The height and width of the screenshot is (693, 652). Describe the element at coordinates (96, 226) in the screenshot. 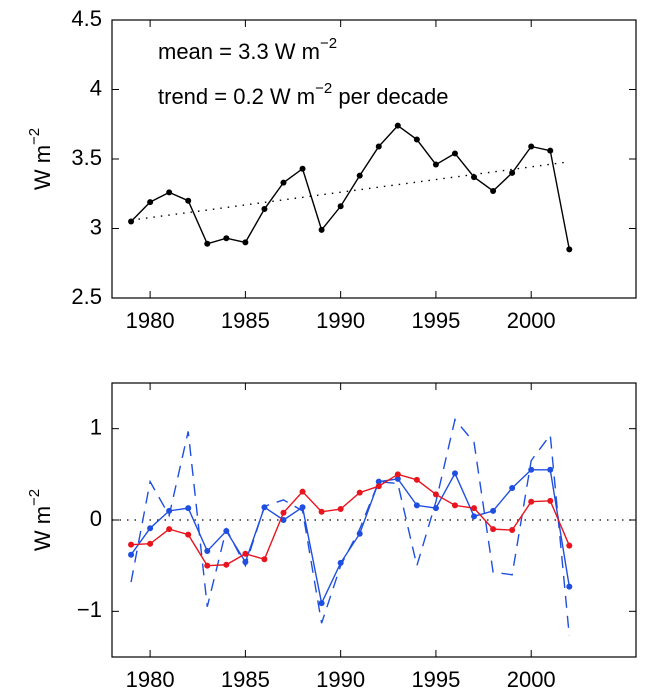

I see `y-tick-label: 3` at that location.